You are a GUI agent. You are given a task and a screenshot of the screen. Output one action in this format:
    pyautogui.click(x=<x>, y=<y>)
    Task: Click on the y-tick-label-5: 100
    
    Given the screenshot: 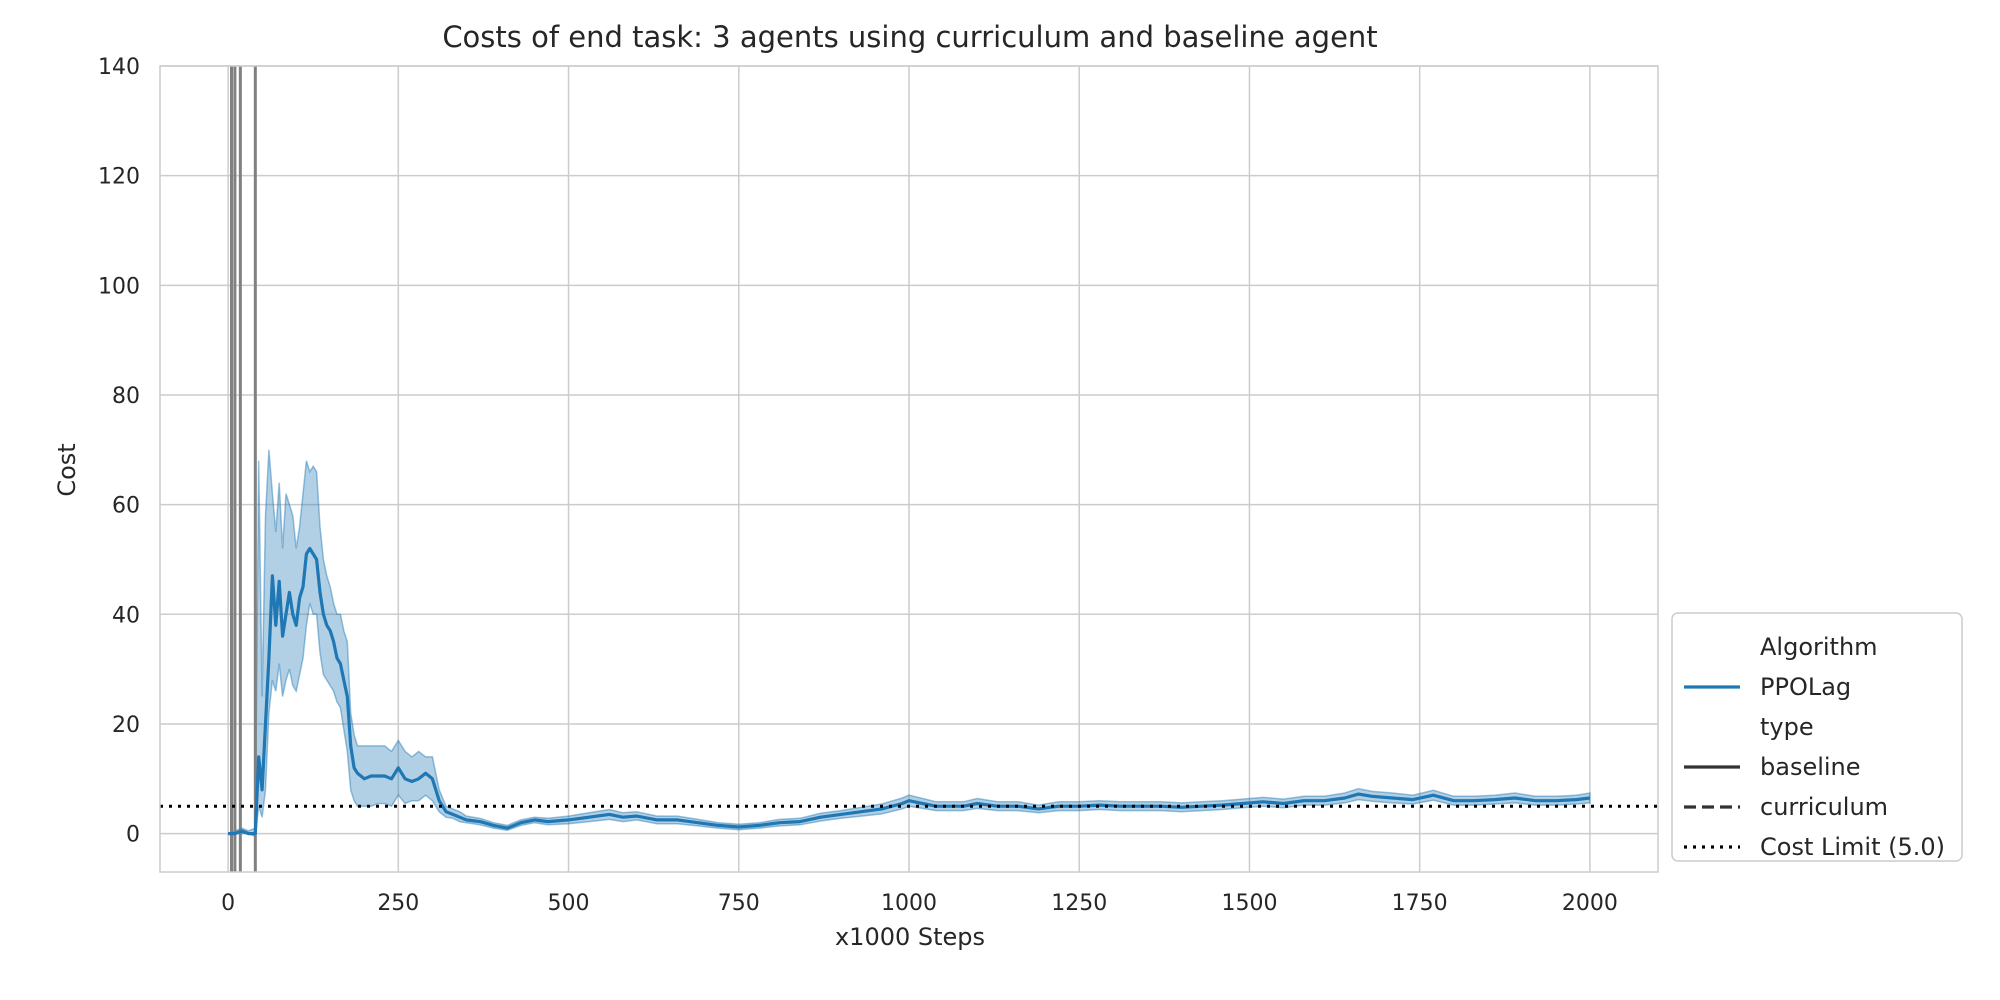 What is the action you would take?
    pyautogui.click(x=119, y=286)
    